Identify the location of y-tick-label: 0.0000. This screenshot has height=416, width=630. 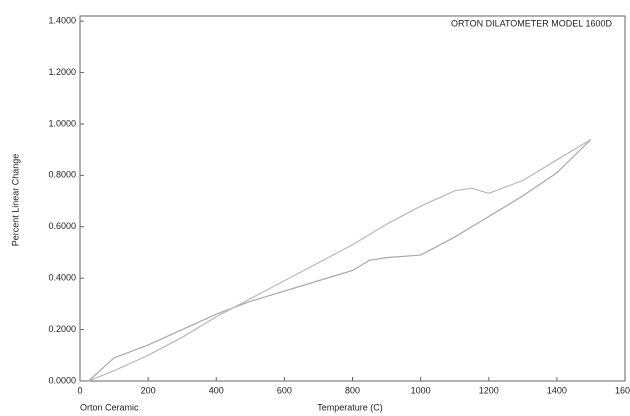
(62, 380).